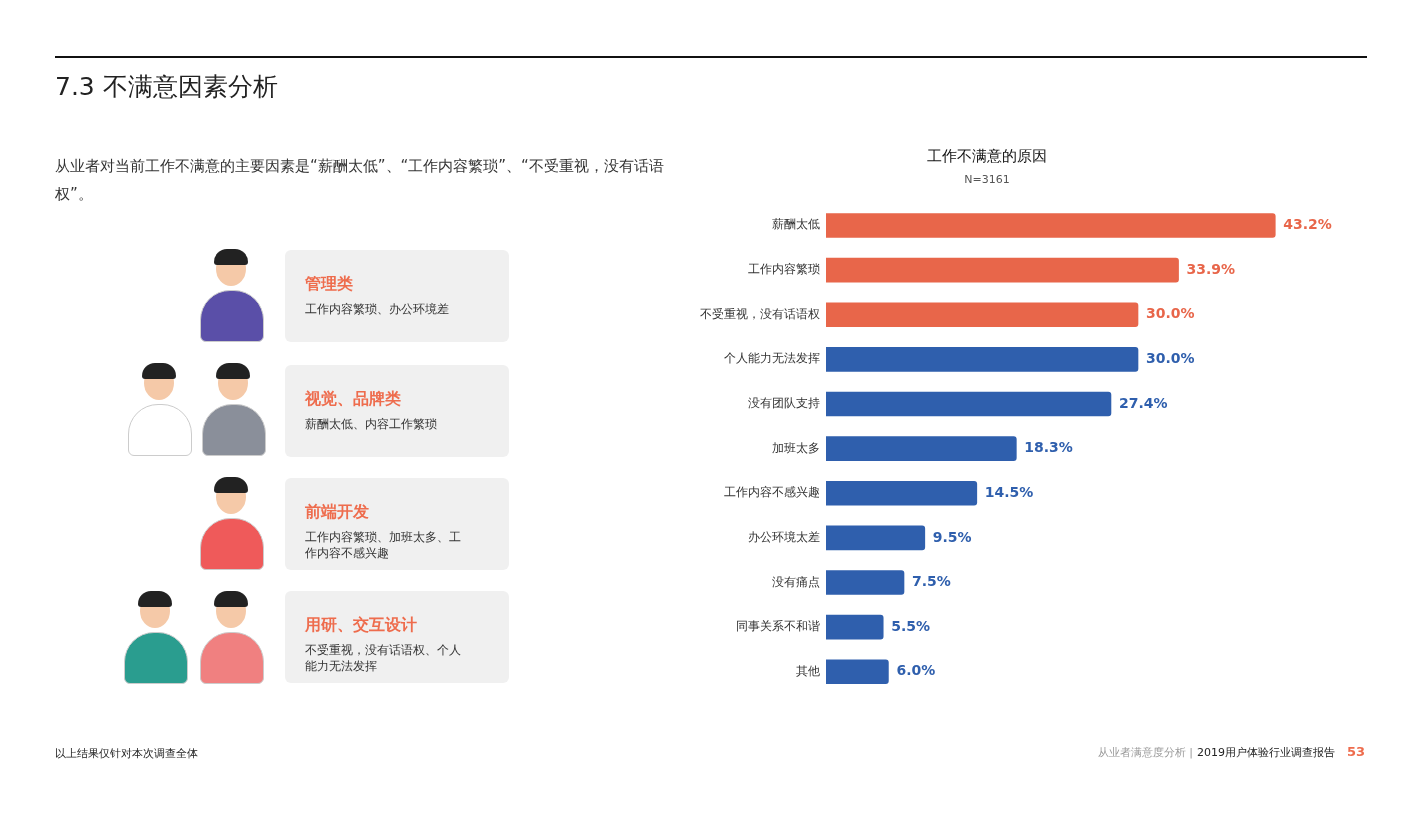  What do you see at coordinates (1307, 224) in the screenshot?
I see `data-label: 43.2%` at bounding box center [1307, 224].